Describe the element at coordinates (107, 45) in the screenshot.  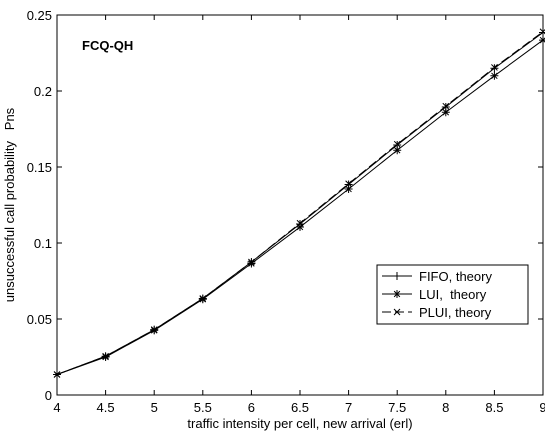
I see `chart-annotation: FCQ-QH` at that location.